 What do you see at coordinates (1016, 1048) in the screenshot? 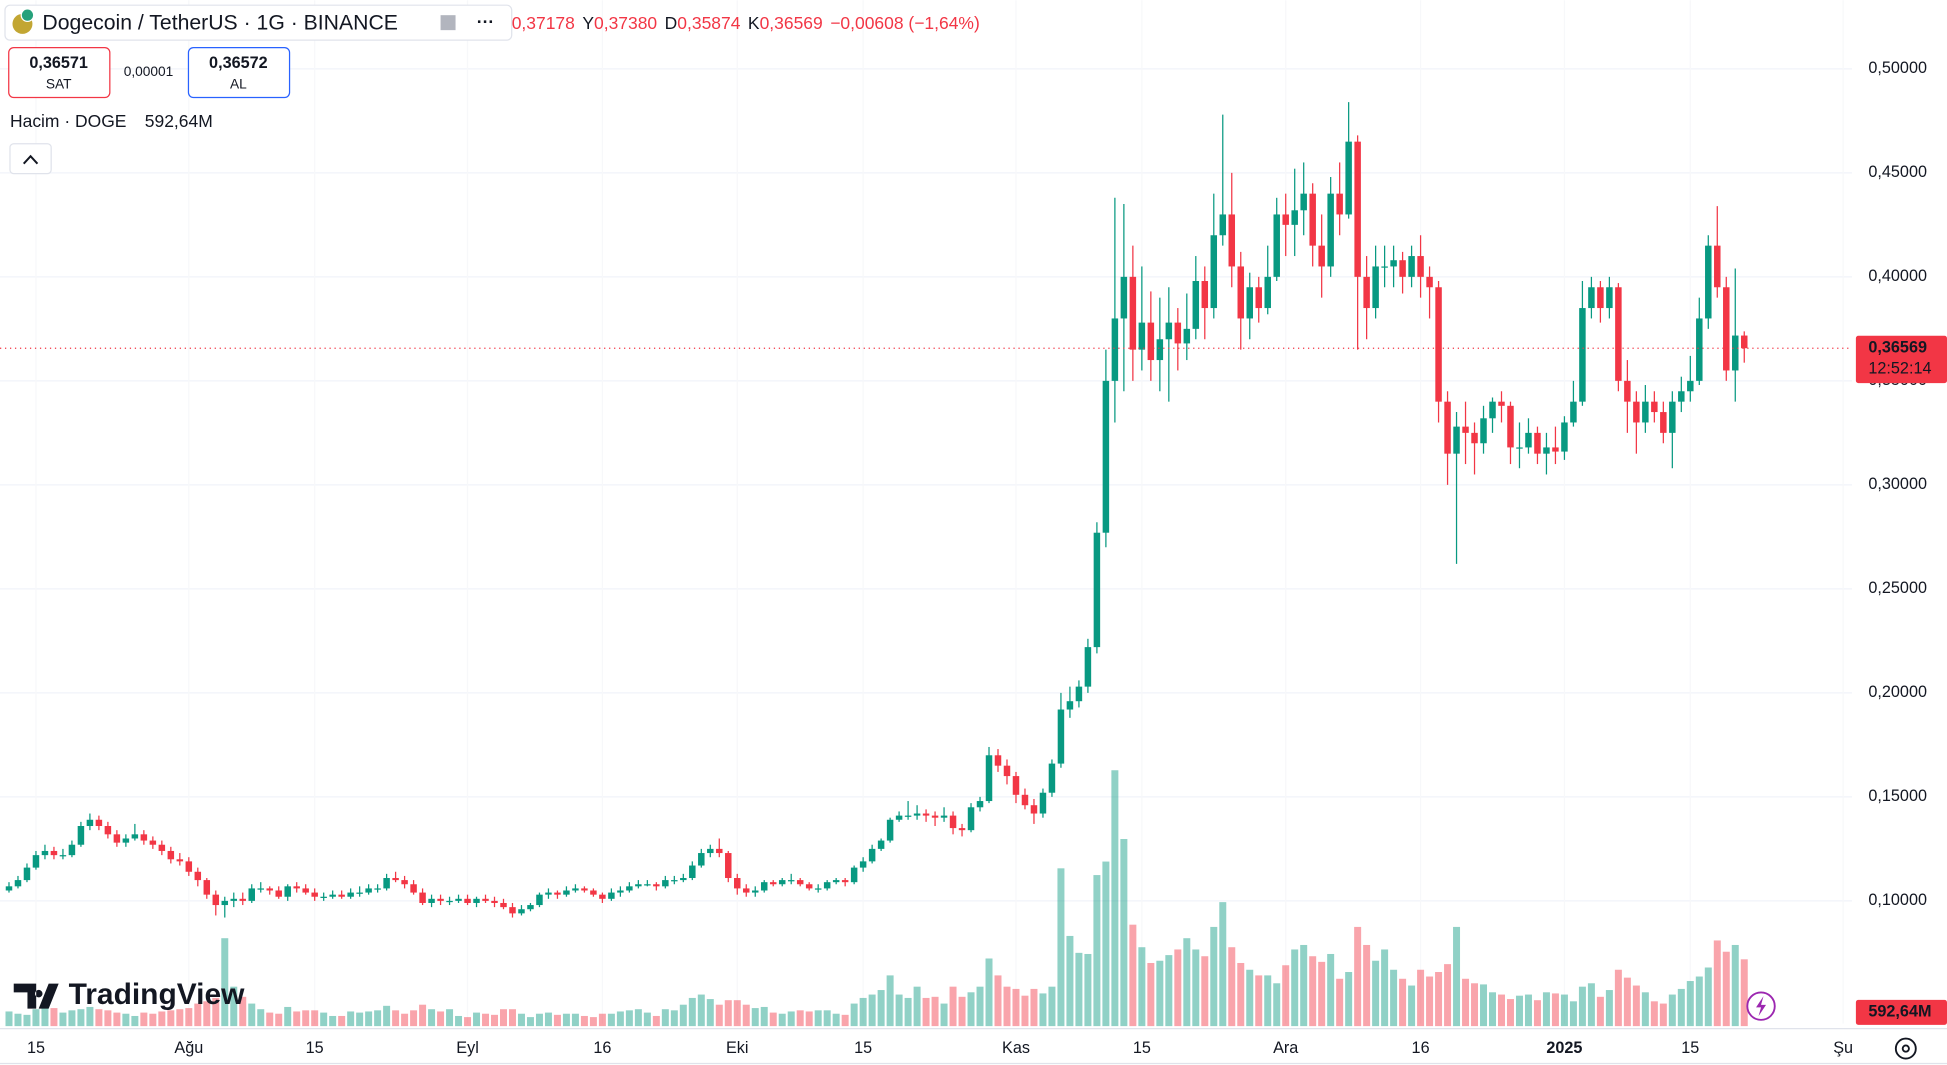
I see `x-tick-label: Kas` at bounding box center [1016, 1048].